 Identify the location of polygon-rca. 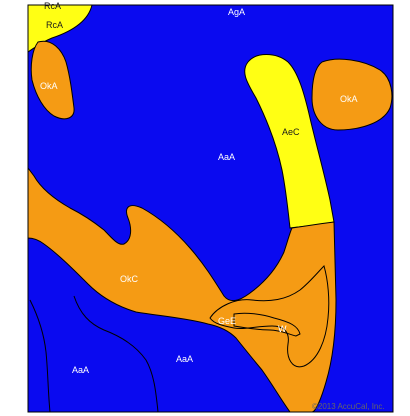
(60, 28).